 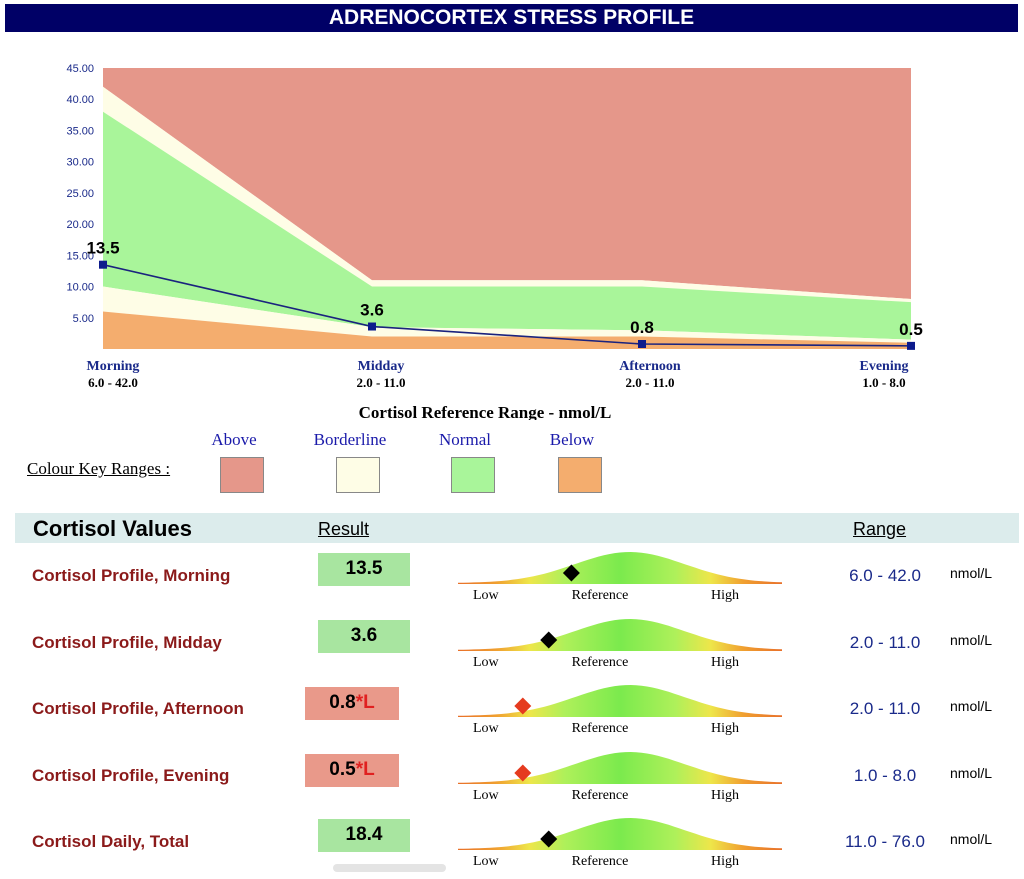 What do you see at coordinates (485, 411) in the screenshot?
I see `x-axis-label: Cortisol Reference Range - nmol/L` at bounding box center [485, 411].